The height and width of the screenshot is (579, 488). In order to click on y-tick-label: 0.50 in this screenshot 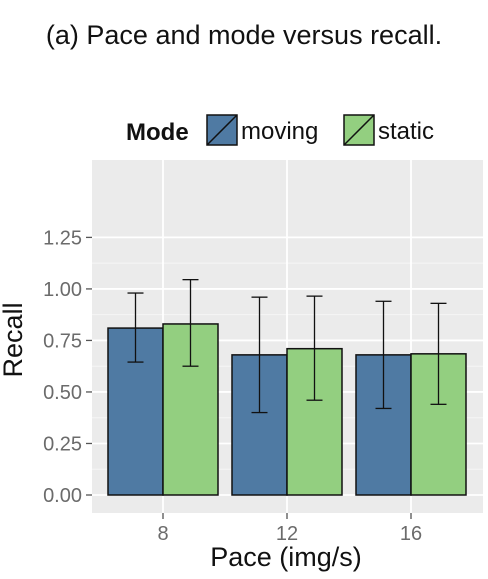, I will do `click(62, 393)`.